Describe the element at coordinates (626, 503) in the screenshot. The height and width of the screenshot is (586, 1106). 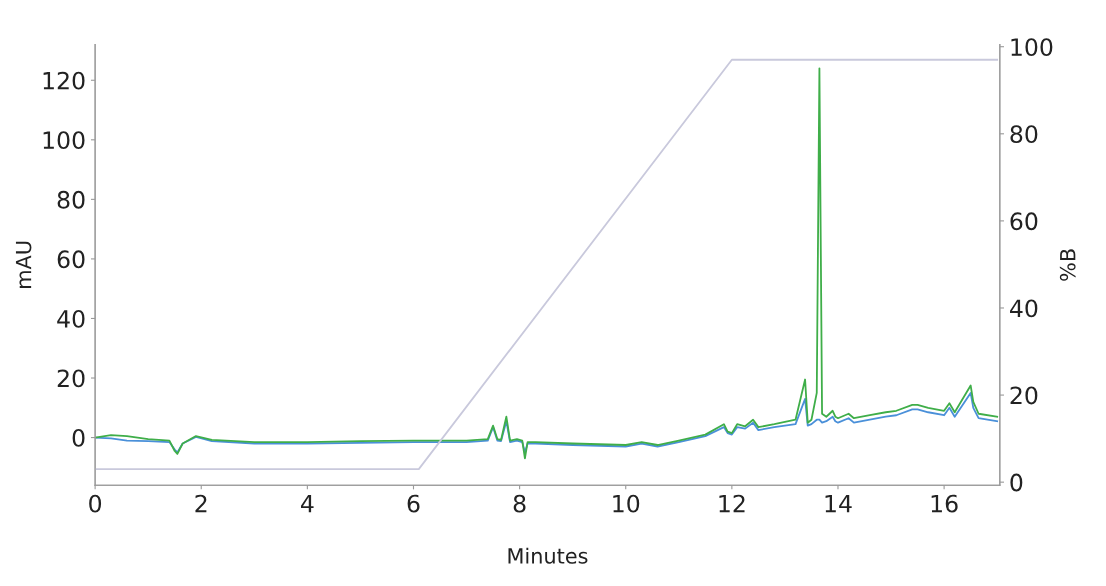
I see `x-tick-label: 10` at that location.